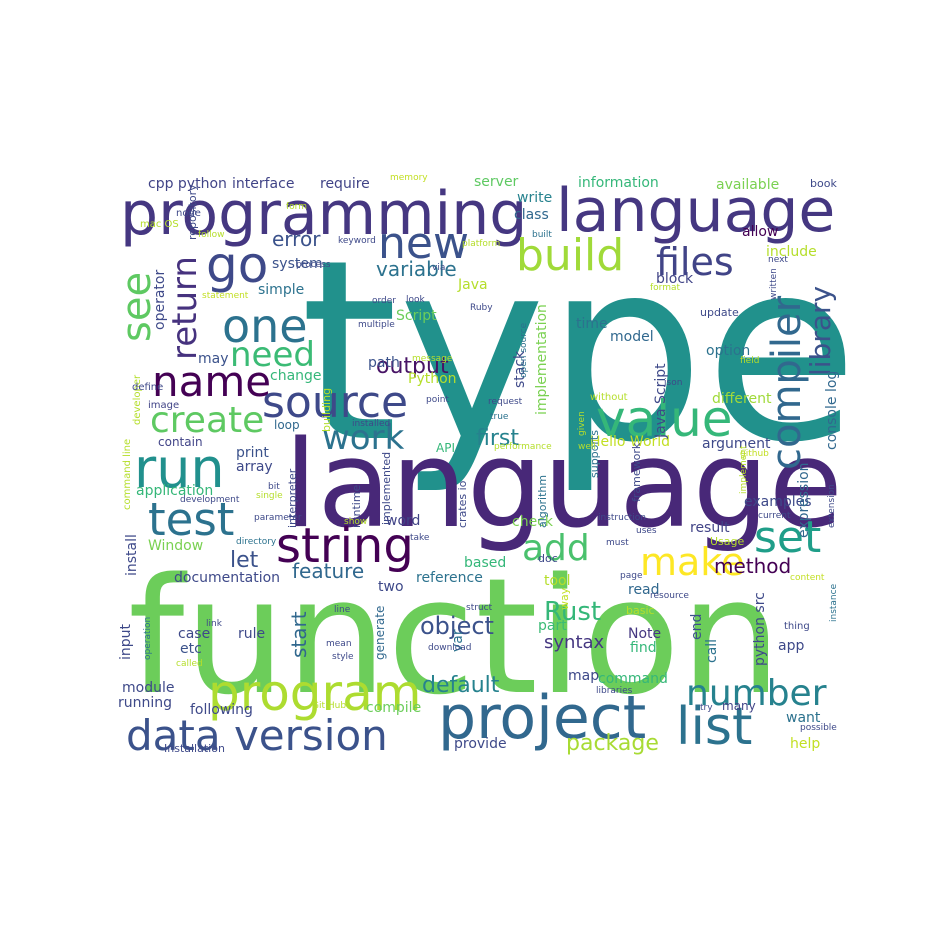  What do you see at coordinates (587, 447) in the screenshot?
I see `word-well: well` at bounding box center [587, 447].